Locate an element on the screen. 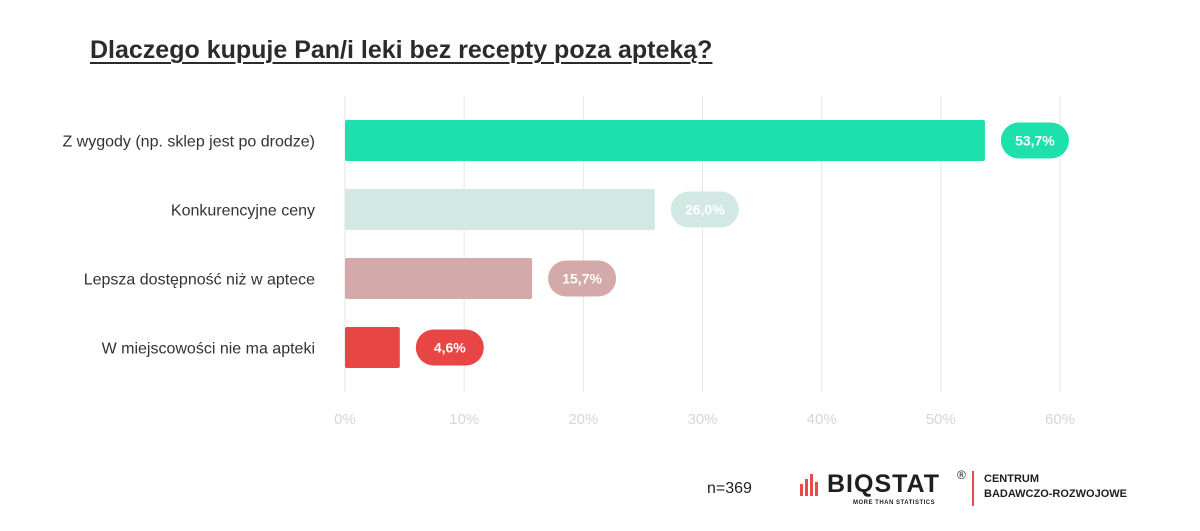 The height and width of the screenshot is (531, 1200). x-tick-label: 50% is located at coordinates (941, 419).